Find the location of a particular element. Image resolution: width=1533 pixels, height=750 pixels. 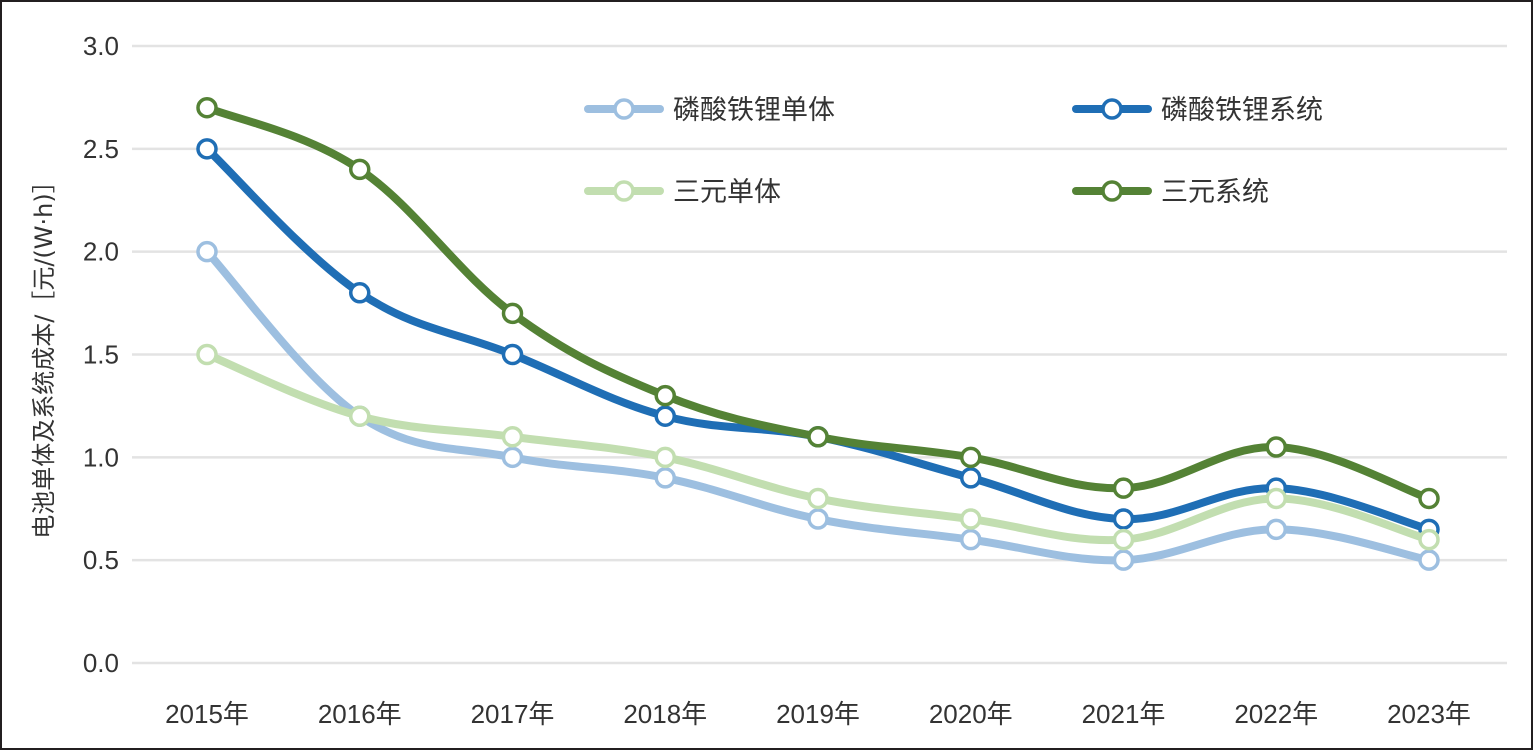

y-tick-label: 0.5 is located at coordinates (101, 560).